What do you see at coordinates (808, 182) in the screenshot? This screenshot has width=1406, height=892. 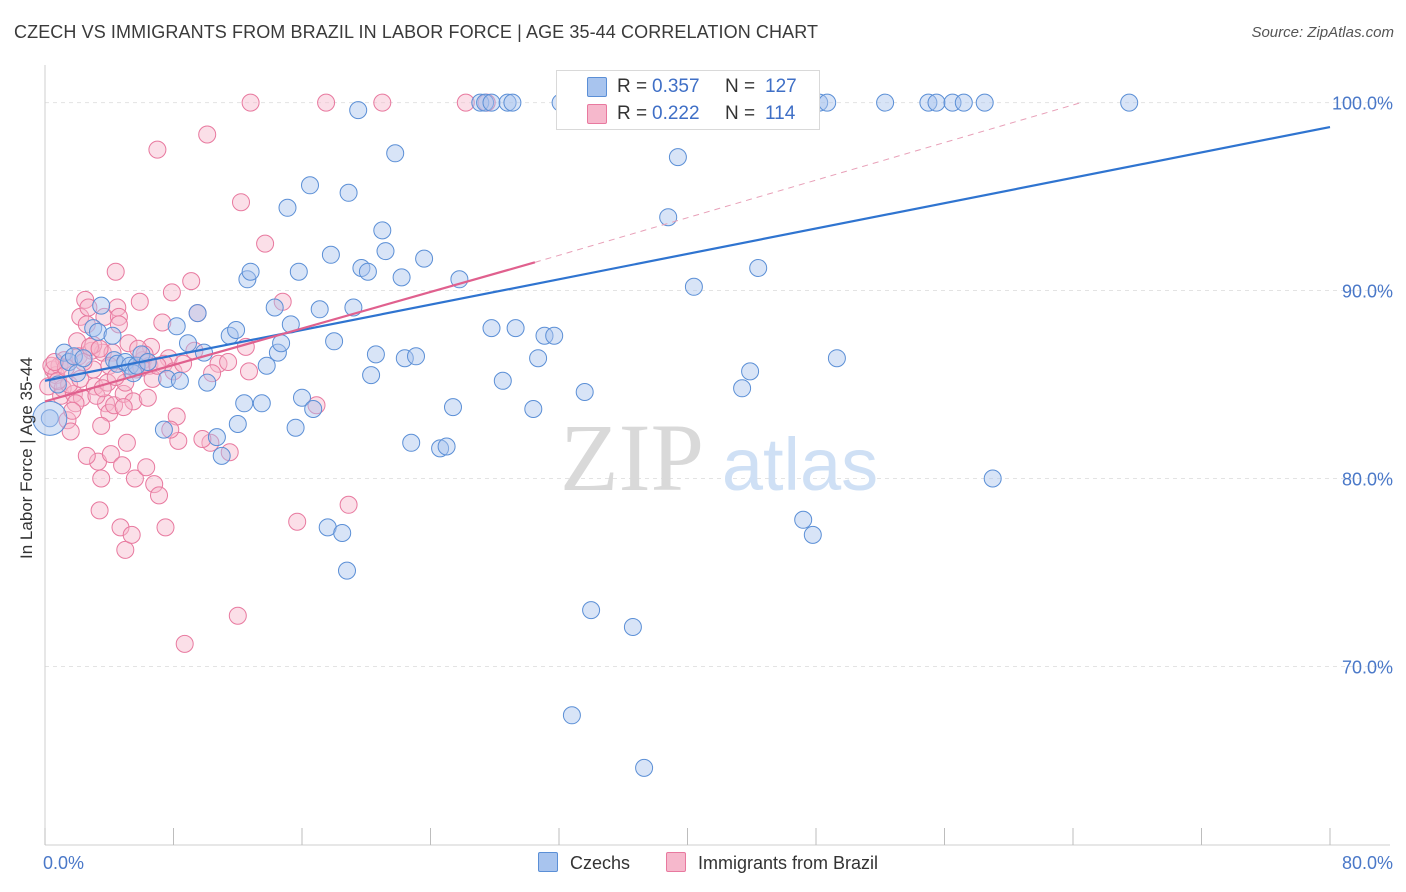 I see `brazil-trend-extension` at bounding box center [808, 182].